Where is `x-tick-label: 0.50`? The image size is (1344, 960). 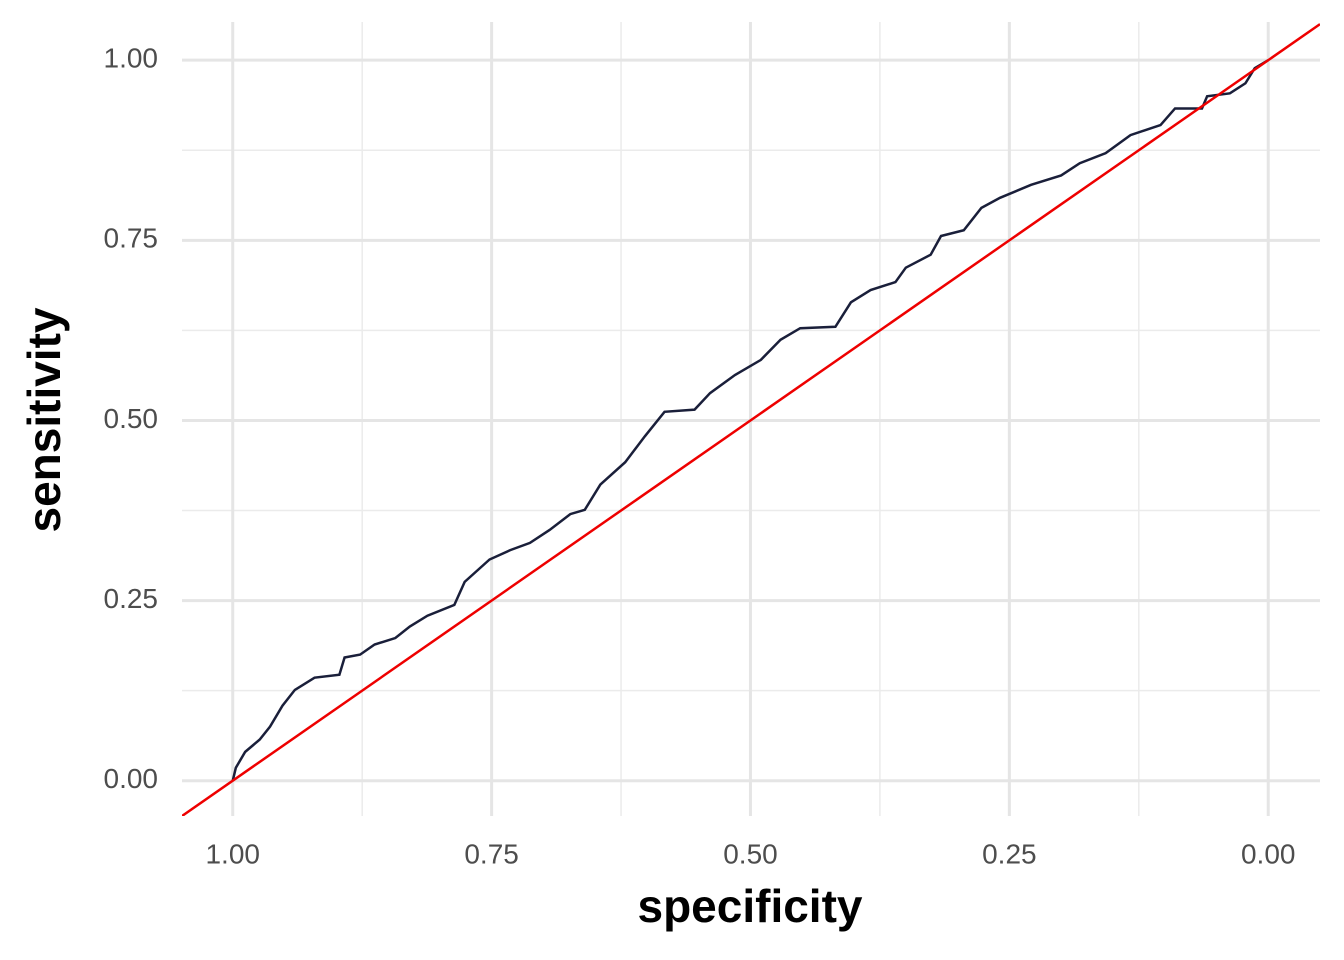
x-tick-label: 0.50 is located at coordinates (750, 853).